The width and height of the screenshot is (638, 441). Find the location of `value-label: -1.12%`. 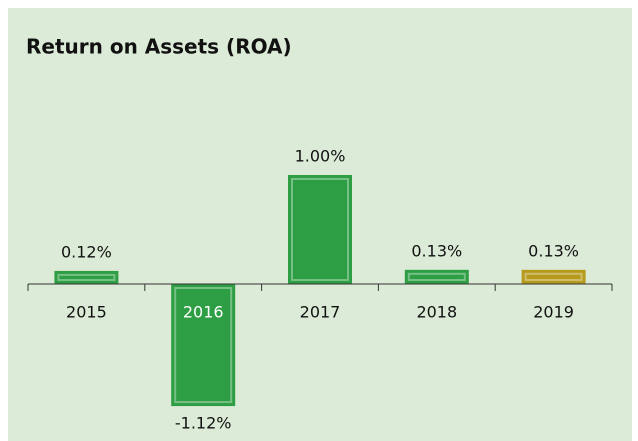

value-label: -1.12% is located at coordinates (203, 423).